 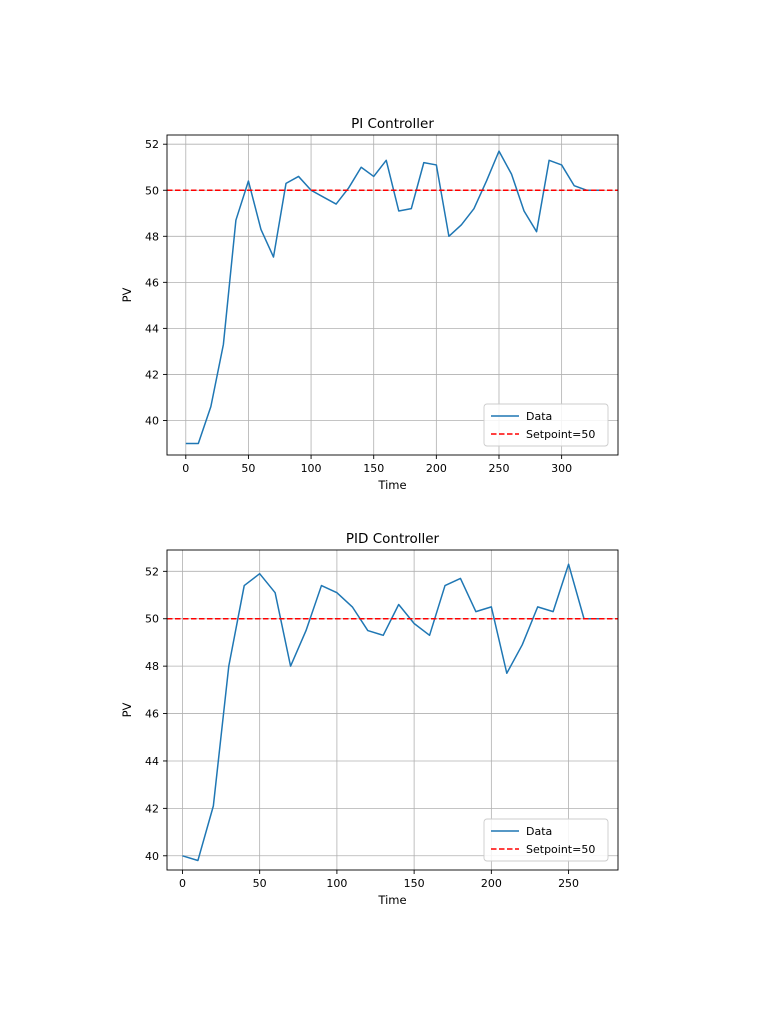 I want to click on chart-title: PID Controller, so click(x=393, y=539).